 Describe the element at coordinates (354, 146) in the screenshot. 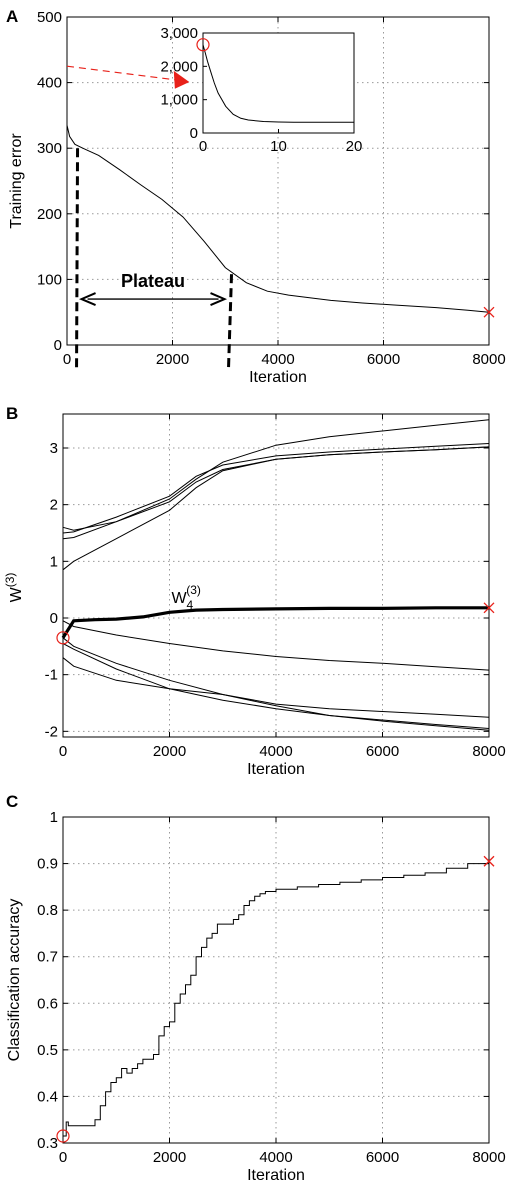

I see `inset-x-tick-label: 20` at that location.